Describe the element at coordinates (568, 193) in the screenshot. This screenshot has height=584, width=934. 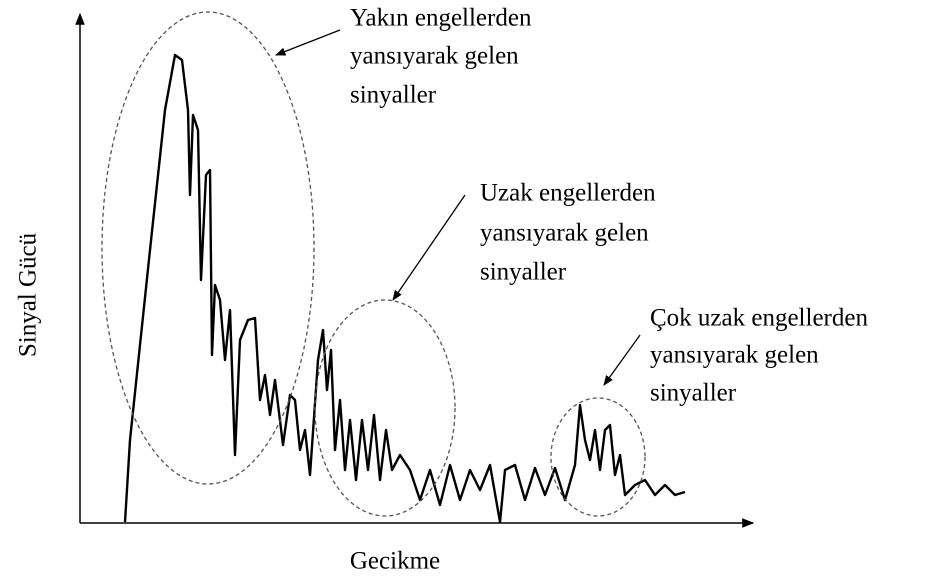
I see `annotation-line: Uzak engellerden` at that location.